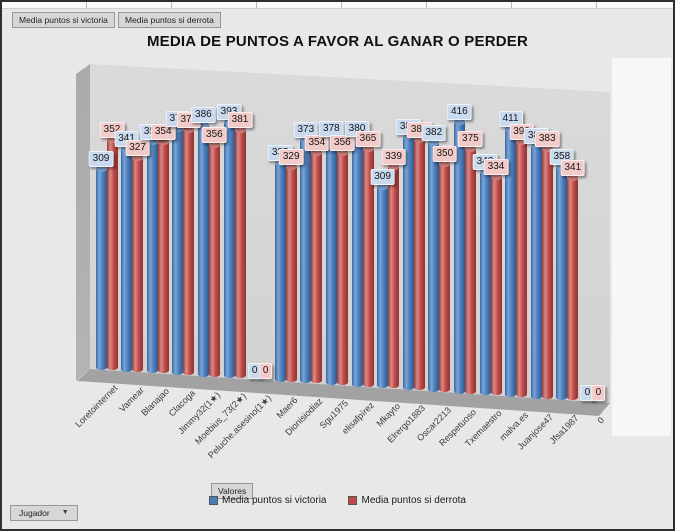 The height and width of the screenshot is (531, 675). Describe the element at coordinates (388, 415) in the screenshot. I see `category-label: Mkayto` at that location.